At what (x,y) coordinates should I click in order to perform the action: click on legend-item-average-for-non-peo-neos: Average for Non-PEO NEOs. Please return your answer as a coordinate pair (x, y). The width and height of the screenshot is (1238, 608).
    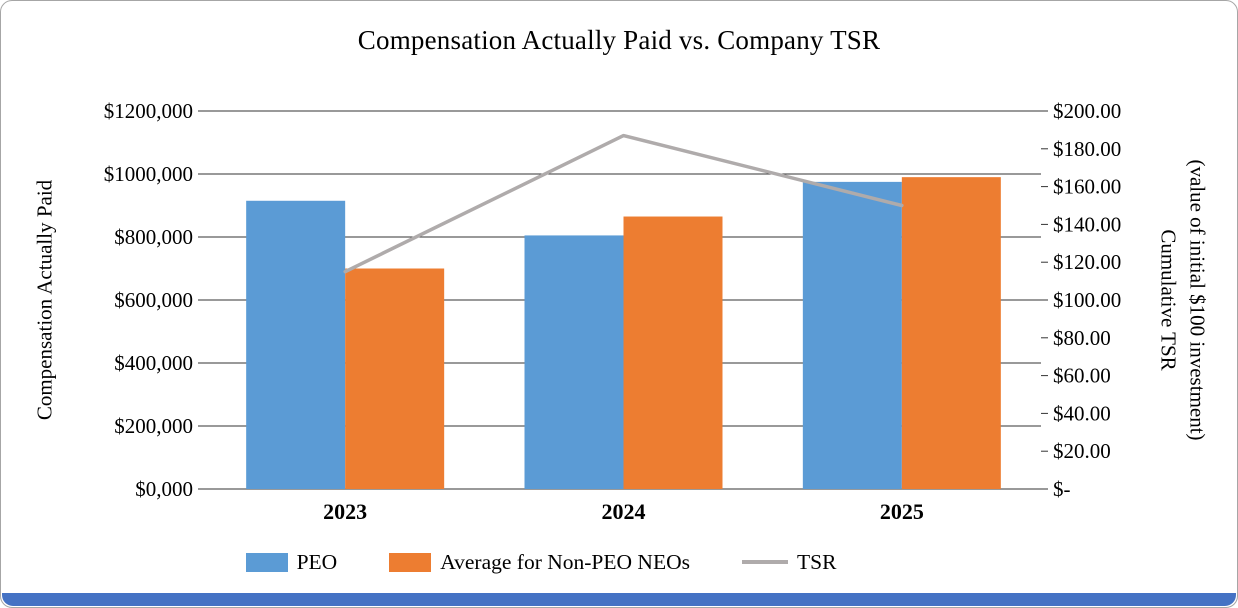
    Looking at the image, I should click on (539, 562).